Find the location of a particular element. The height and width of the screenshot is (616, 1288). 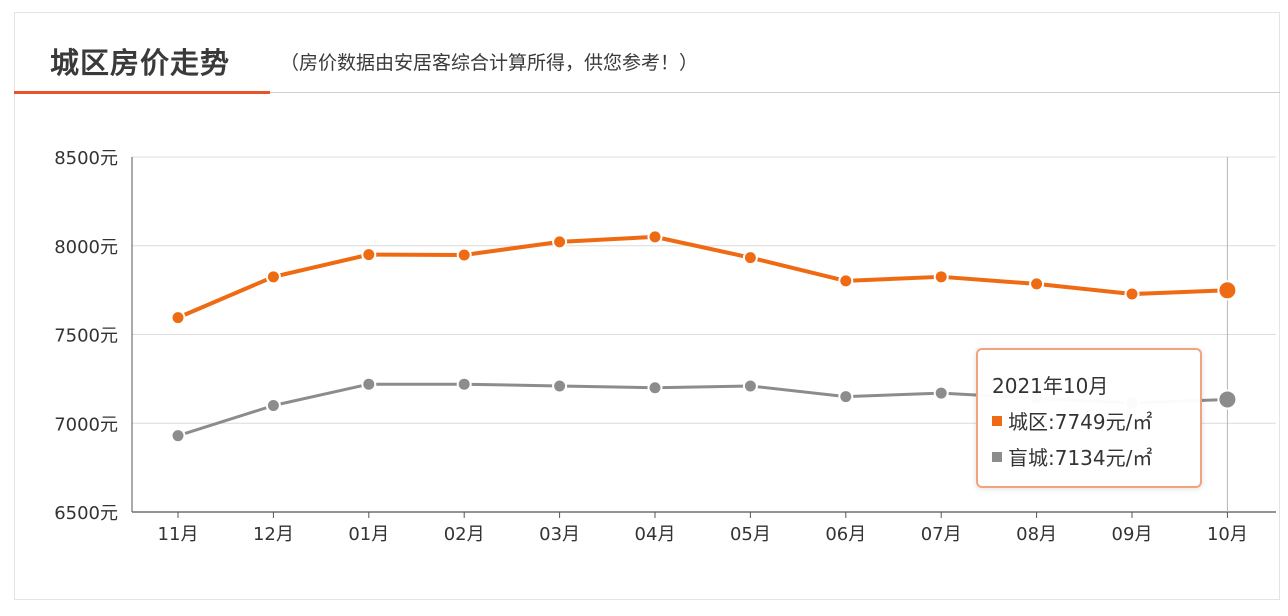

x-tick-label: 11月 is located at coordinates (178, 534).